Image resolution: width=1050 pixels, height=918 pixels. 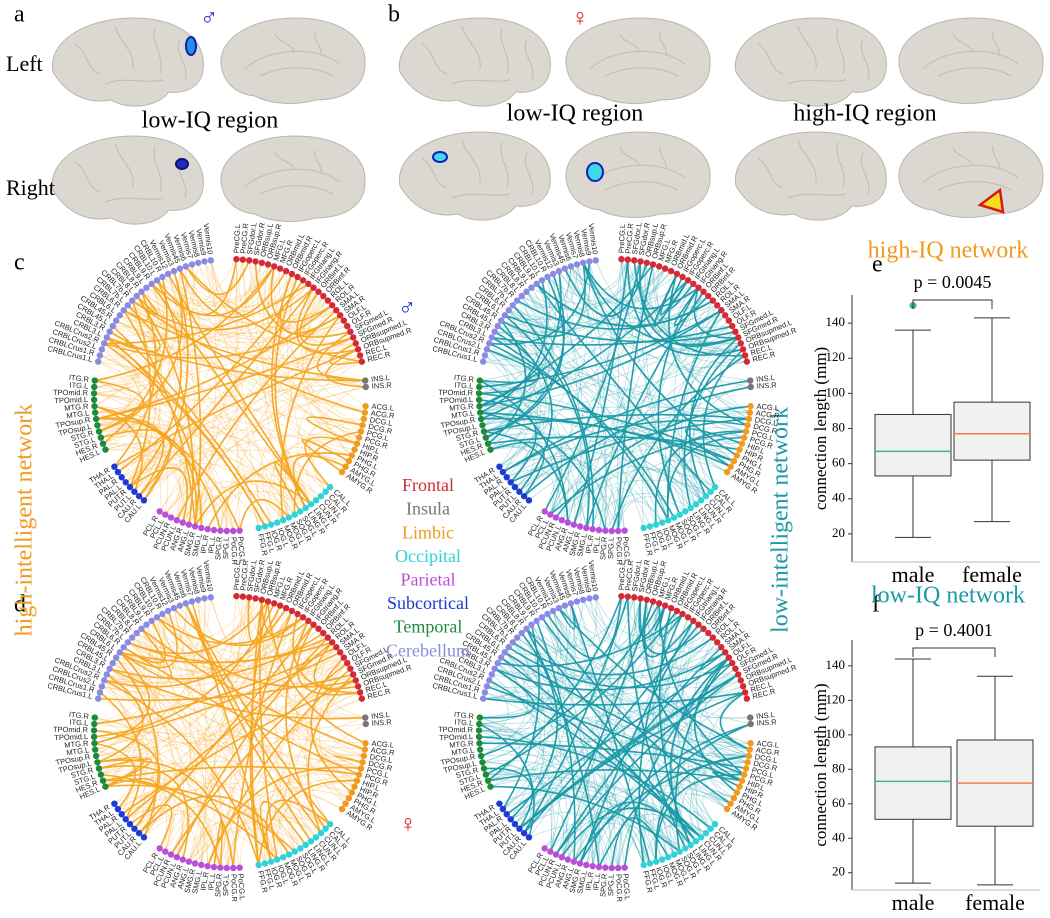 I want to click on node-label: ITG.R, so click(x=463, y=715).